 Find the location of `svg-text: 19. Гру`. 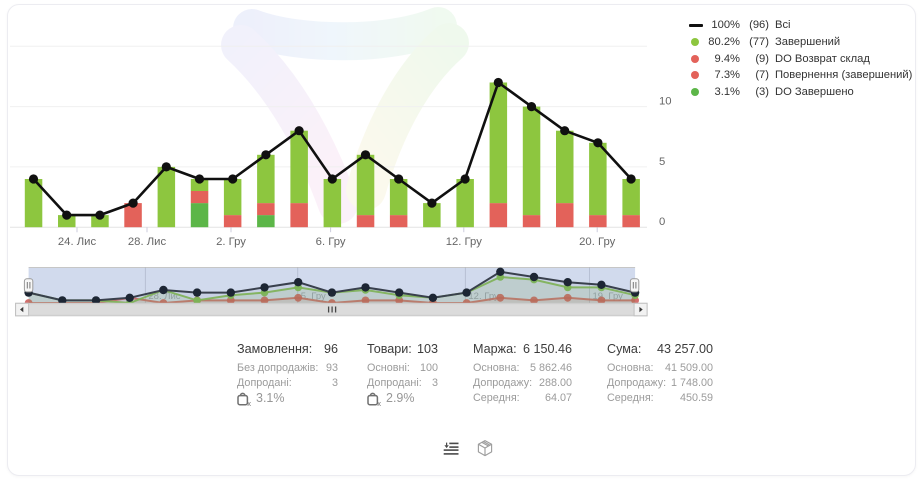

svg-text: 19. Гру is located at coordinates (608, 296).